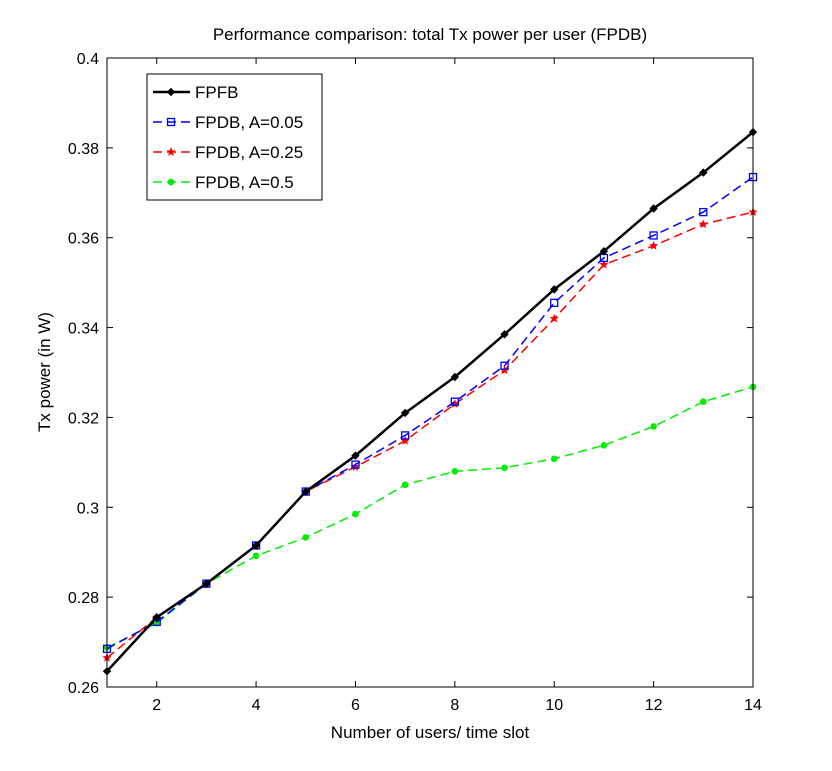 Image resolution: width=832 pixels, height=771 pixels. Describe the element at coordinates (554, 705) in the screenshot. I see `x-tick-label: 10` at that location.